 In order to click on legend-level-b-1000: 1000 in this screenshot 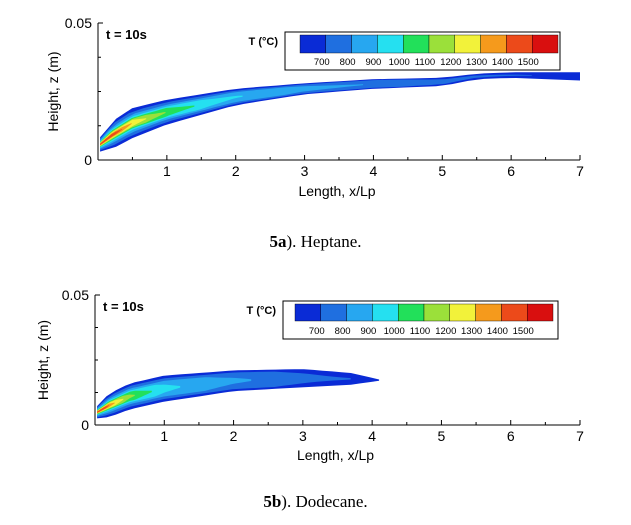, I will do `click(394, 331)`.